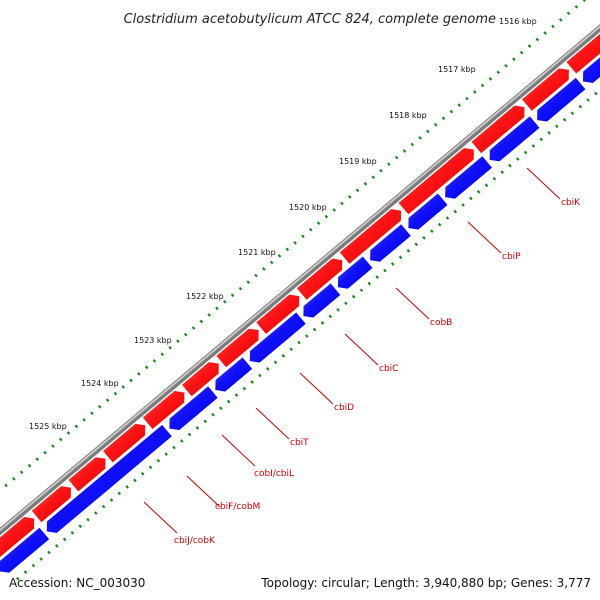 The image size is (600, 600). What do you see at coordinates (441, 323) in the screenshot?
I see `gene-label: cobB` at bounding box center [441, 323].